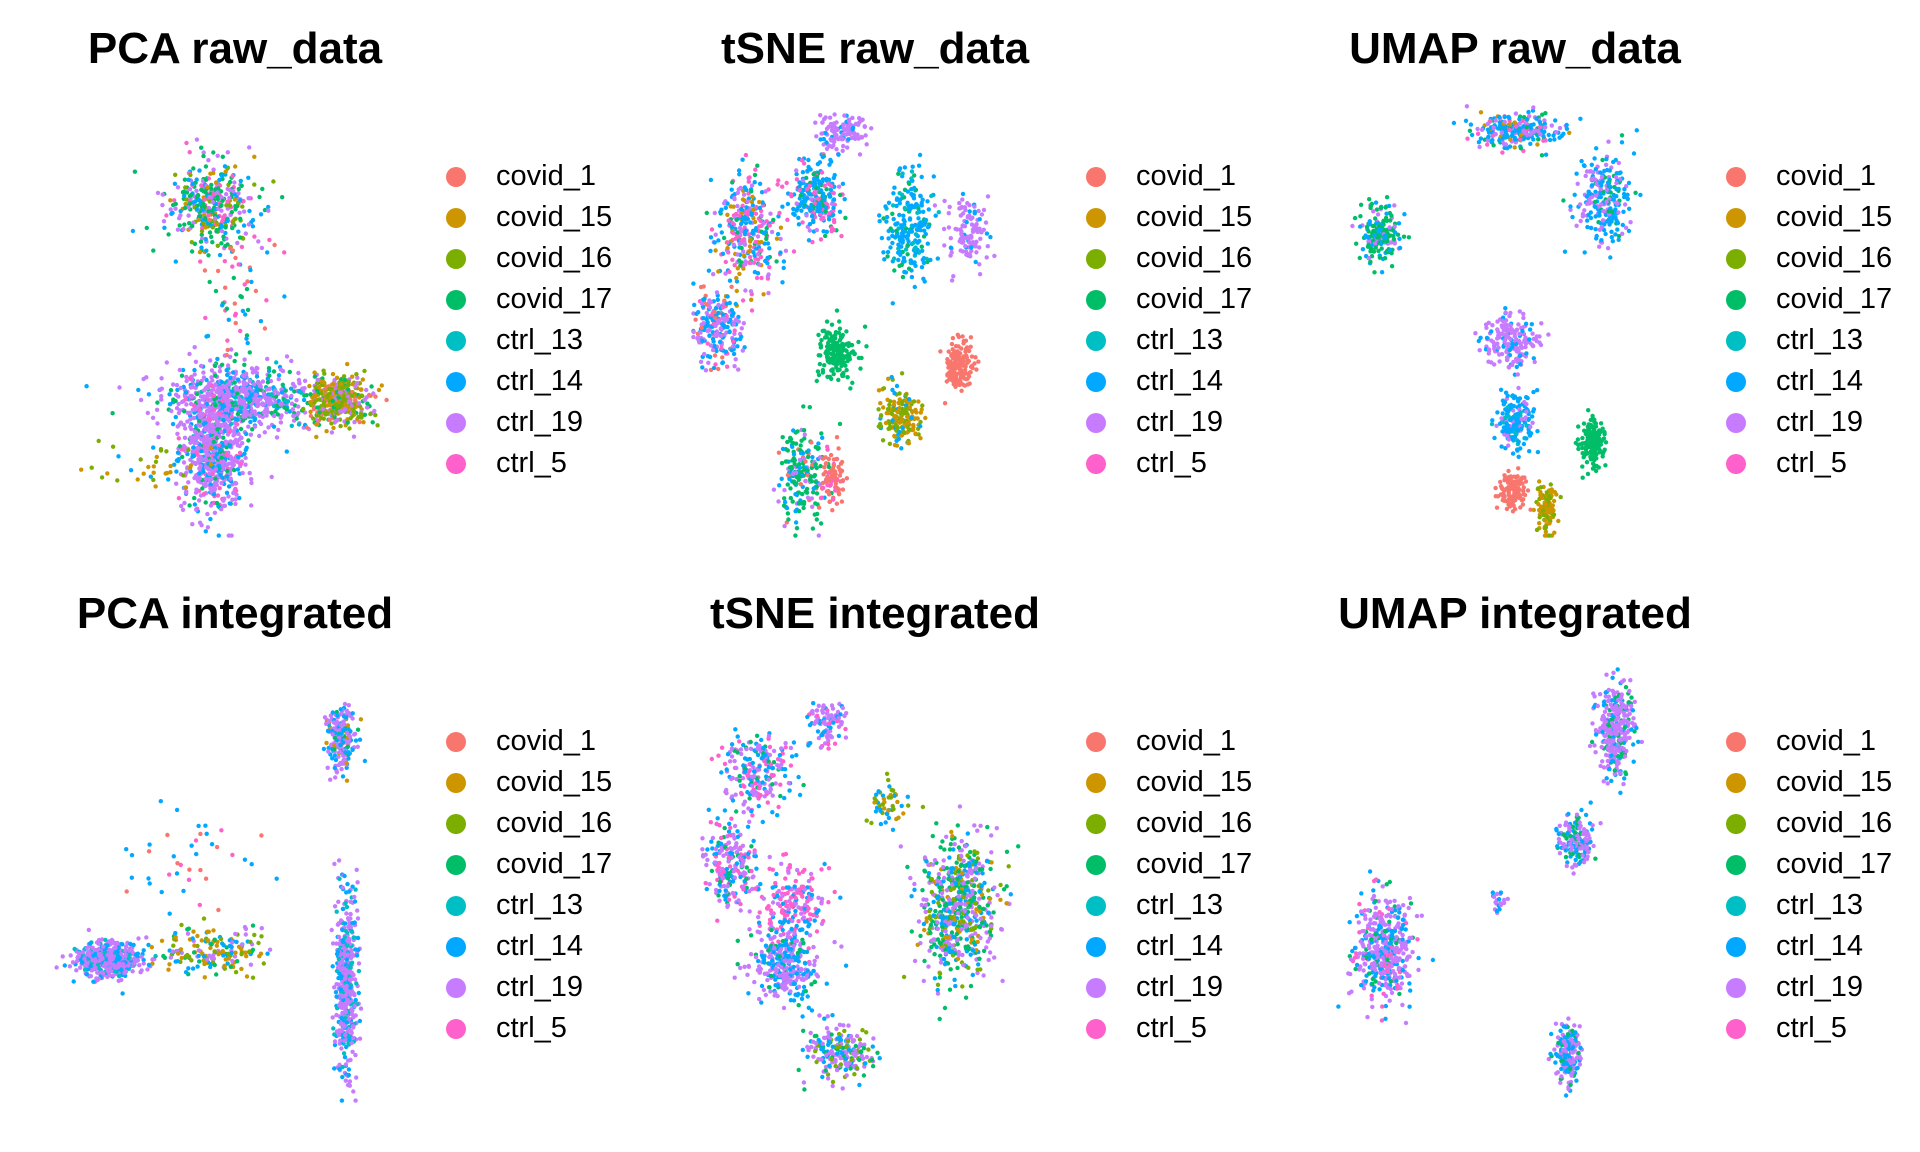 Image resolution: width=1920 pixels, height=1152 pixels. Describe the element at coordinates (844, 325) in the screenshot. I see `scatter-plot` at that location.